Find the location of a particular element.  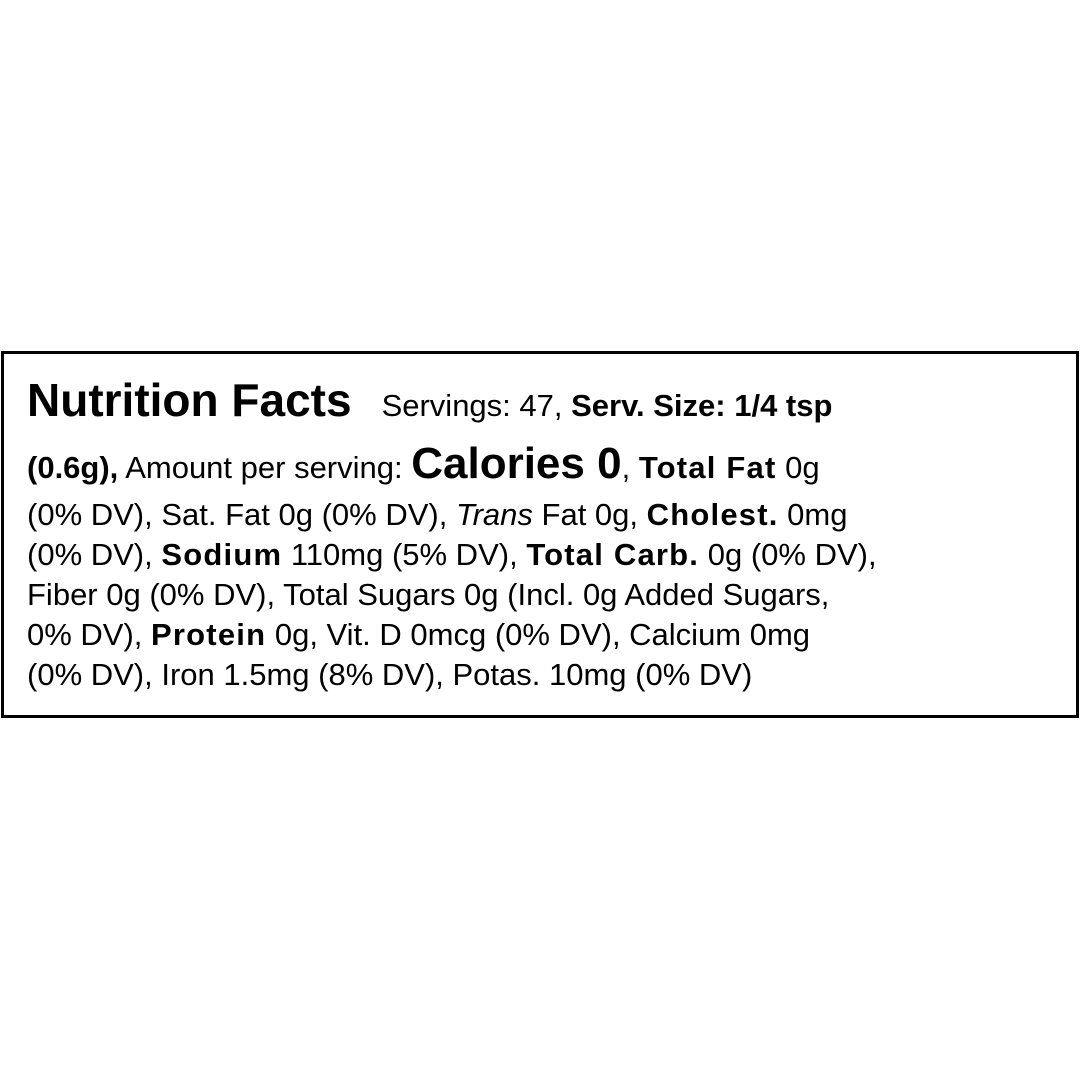

total-fat-value: 0g is located at coordinates (798, 467).